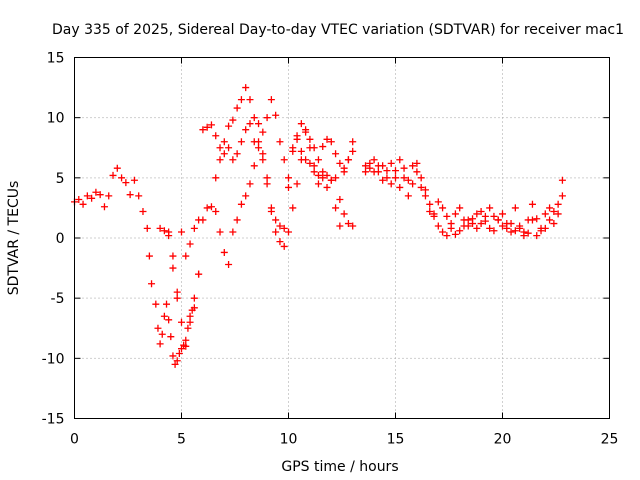 Image resolution: width=640 pixels, height=480 pixels. What do you see at coordinates (56, 119) in the screenshot?
I see `y-tick-label: 10` at bounding box center [56, 119].